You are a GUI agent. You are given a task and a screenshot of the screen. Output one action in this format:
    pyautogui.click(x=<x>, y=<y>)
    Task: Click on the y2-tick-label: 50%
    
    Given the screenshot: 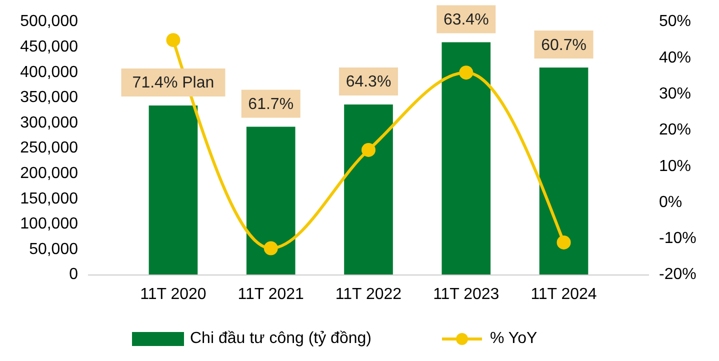 What is the action you would take?
    pyautogui.click(x=675, y=21)
    